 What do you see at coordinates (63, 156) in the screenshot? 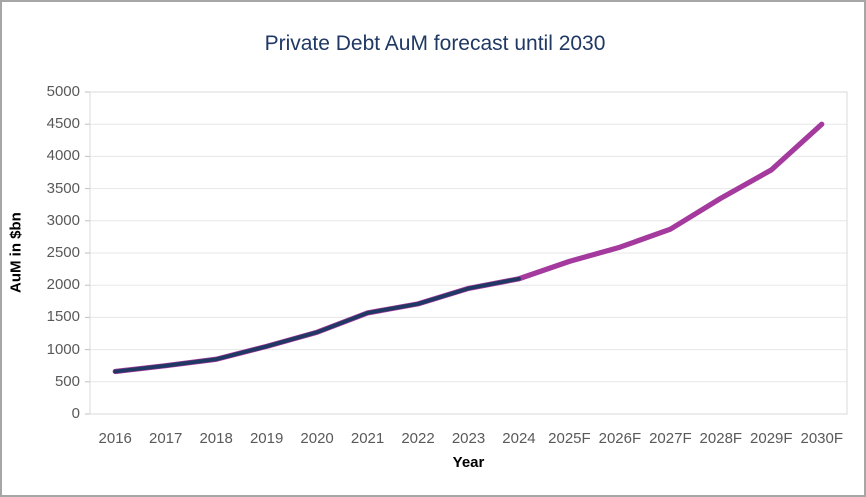
I see `y-tick-label: 4000` at bounding box center [63, 156].